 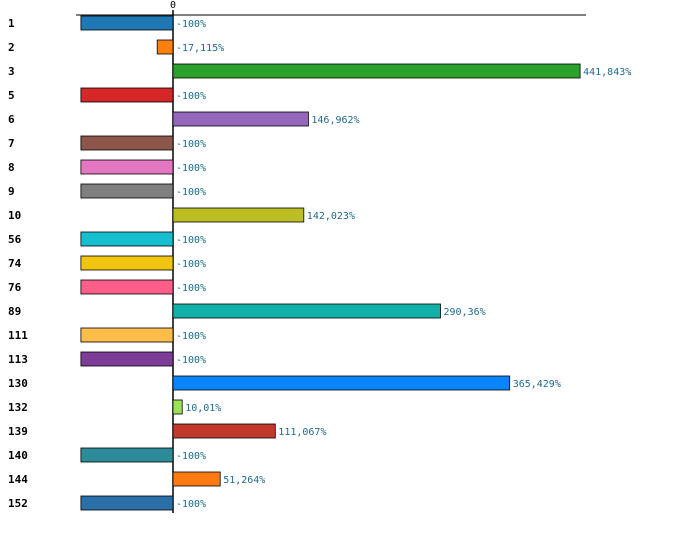 I want to click on value-label-5: -100%, so click(x=191, y=96).